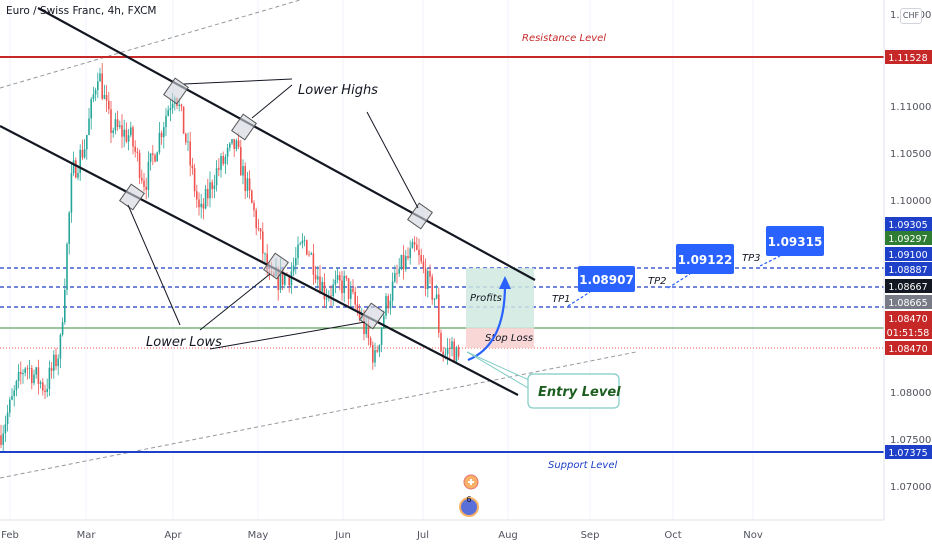 This screenshot has height=550, width=932. Describe the element at coordinates (579, 299) in the screenshot. I see `tp1-pointer` at that location.